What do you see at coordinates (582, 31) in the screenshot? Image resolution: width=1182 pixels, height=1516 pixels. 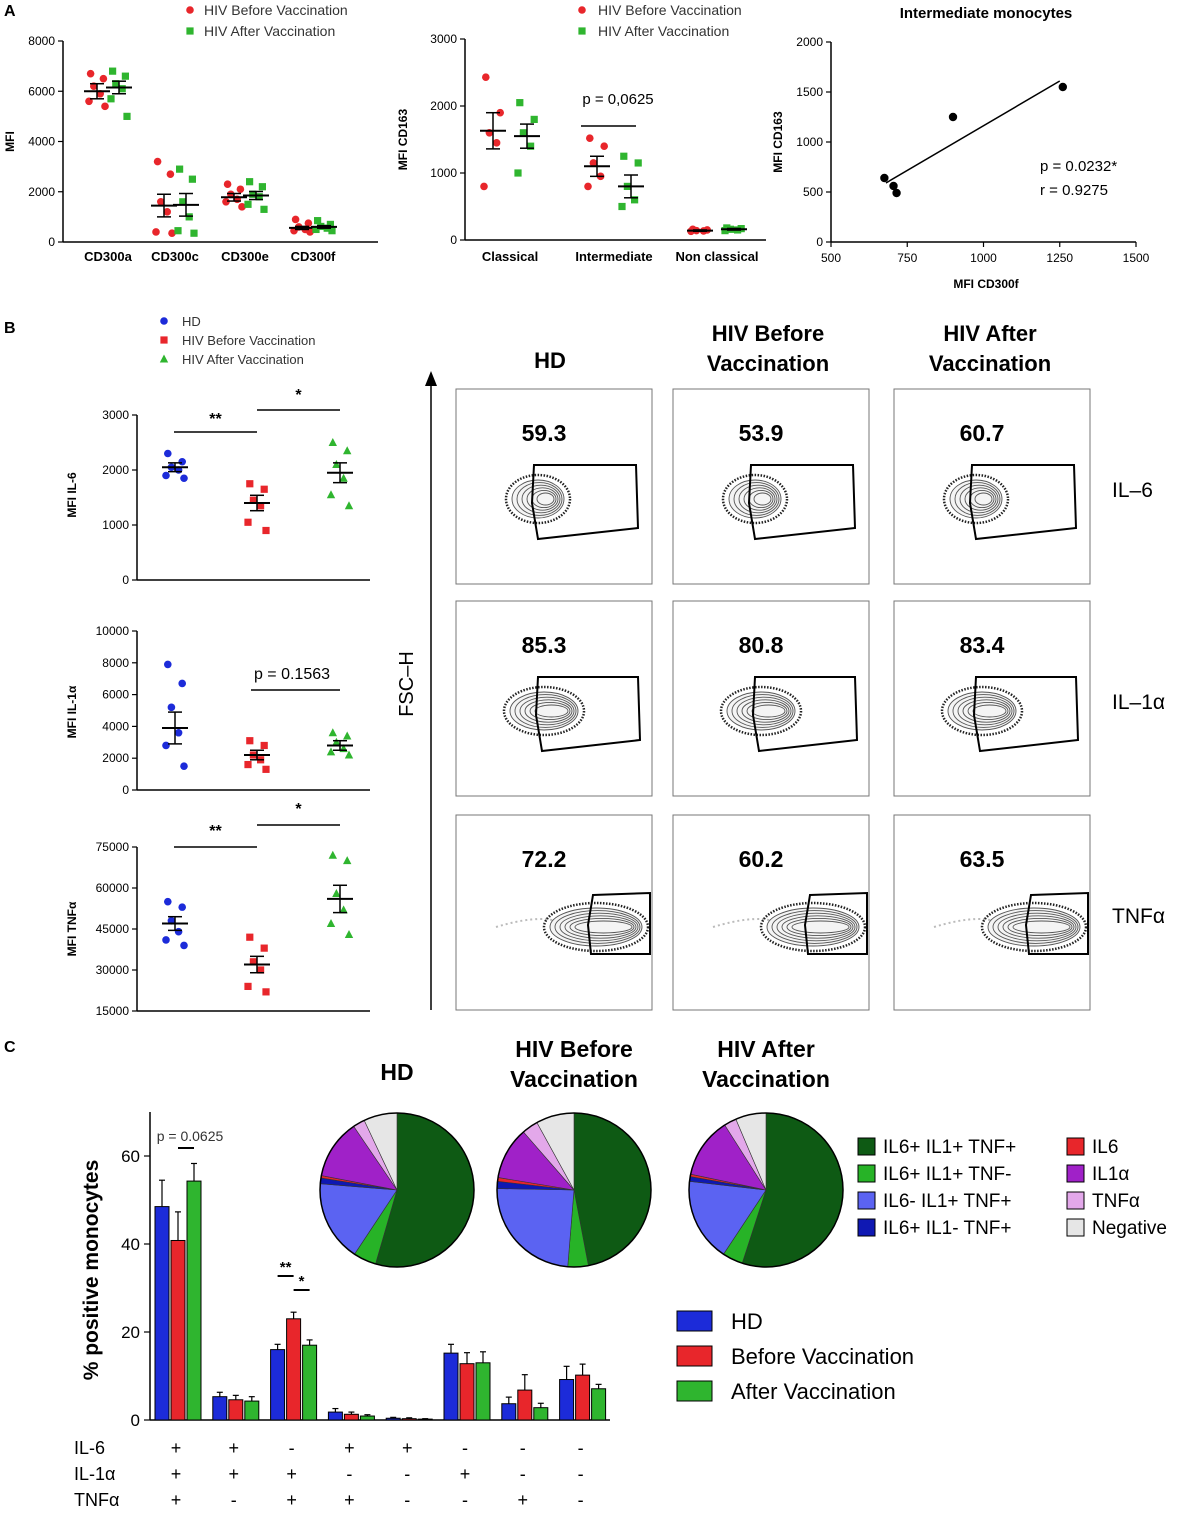 I see `a2-legend-marker` at bounding box center [582, 31].